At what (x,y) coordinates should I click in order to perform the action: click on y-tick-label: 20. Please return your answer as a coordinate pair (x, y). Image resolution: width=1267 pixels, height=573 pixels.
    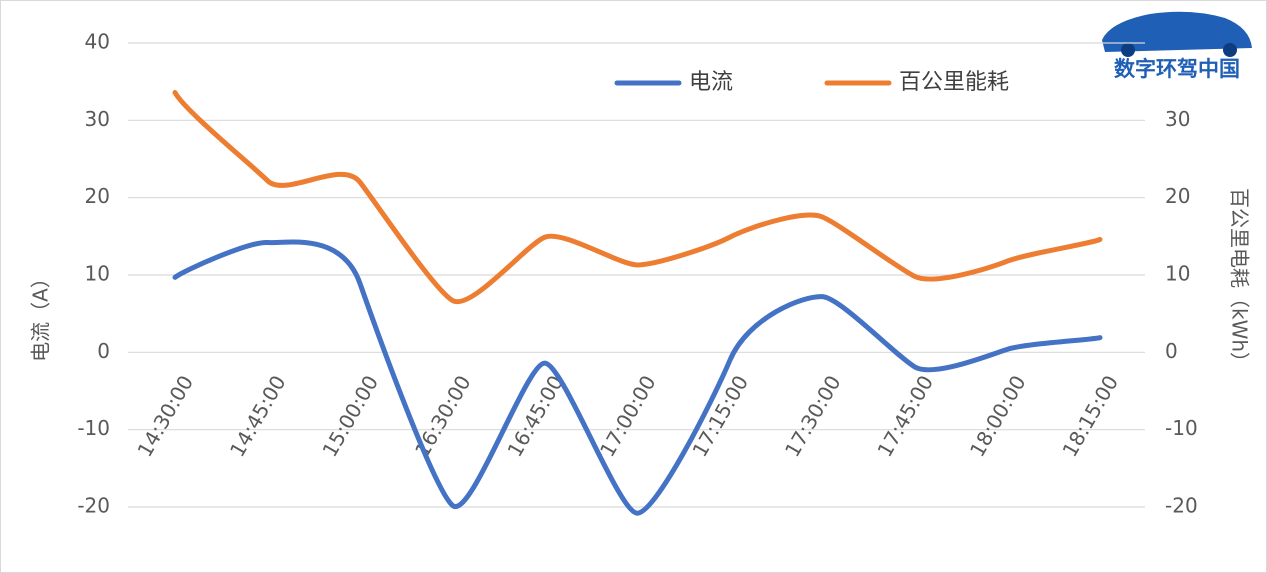
    Looking at the image, I should click on (97, 196).